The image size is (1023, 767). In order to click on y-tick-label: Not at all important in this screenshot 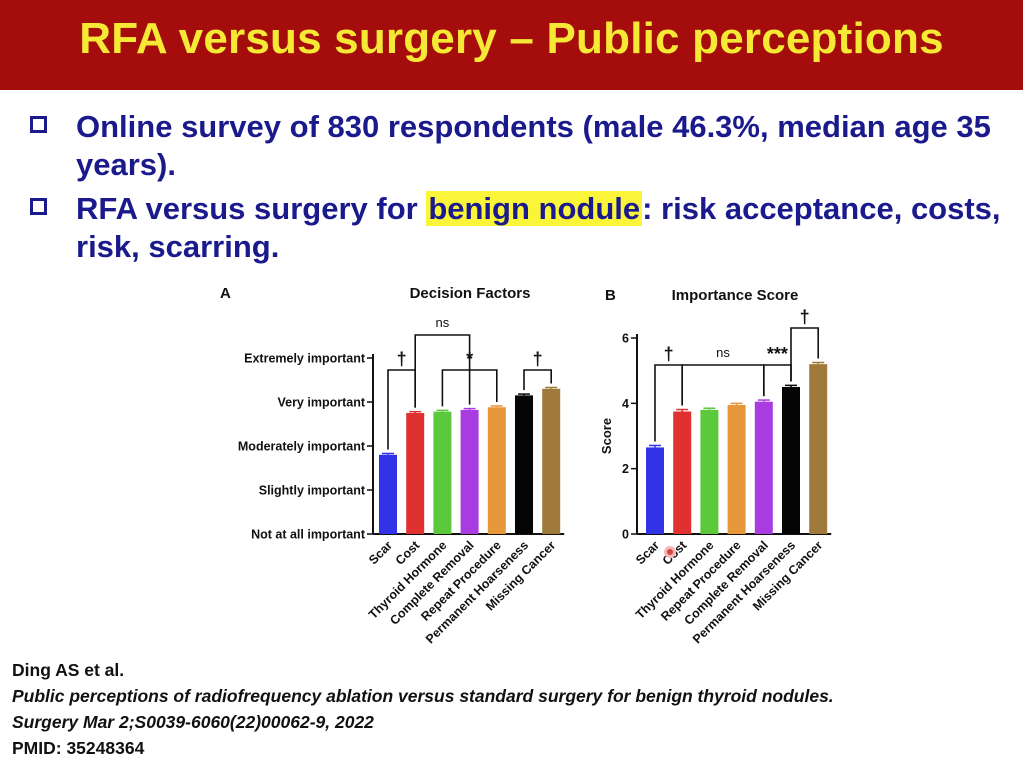, I will do `click(308, 535)`.